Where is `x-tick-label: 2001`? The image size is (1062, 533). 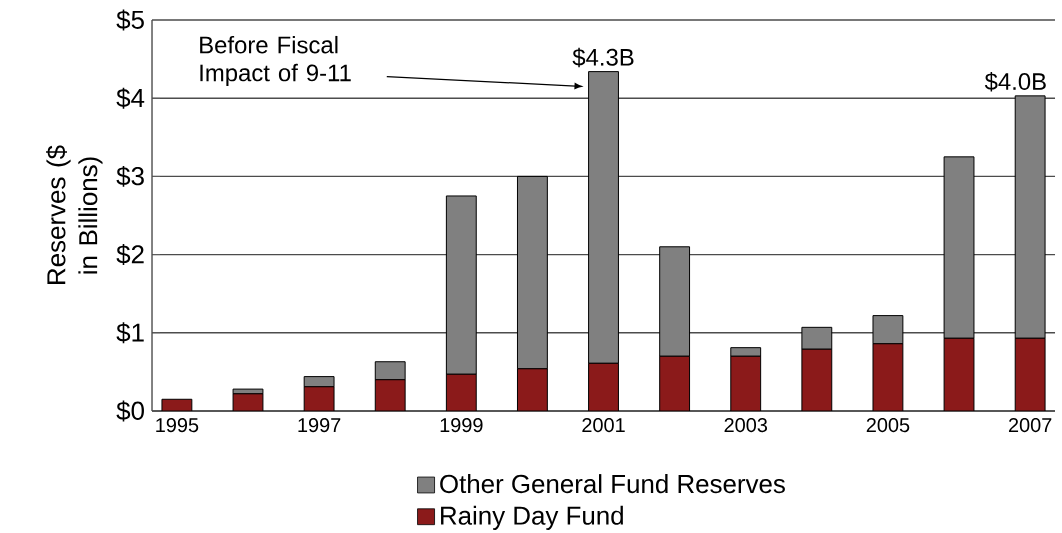
x-tick-label: 2001 is located at coordinates (603, 425).